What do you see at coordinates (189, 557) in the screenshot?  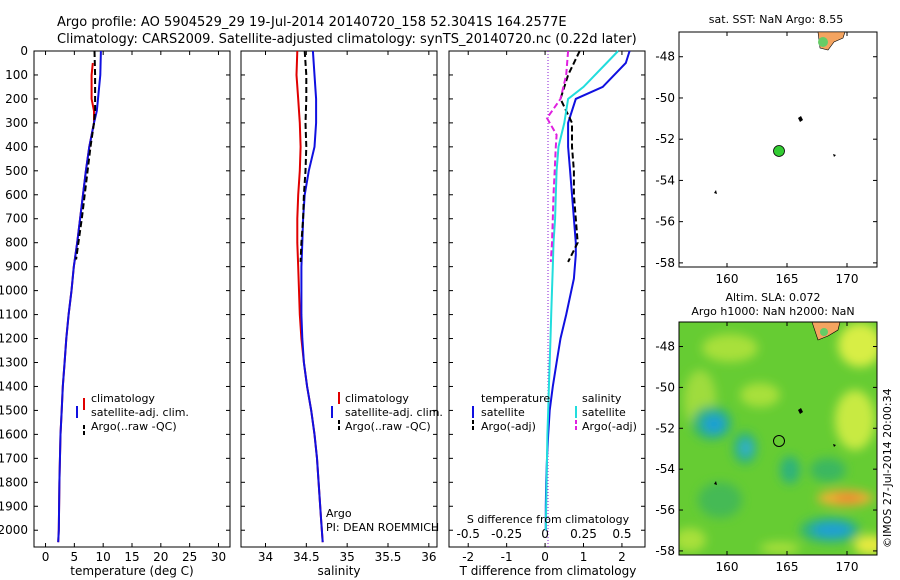 I see `x-tick-label: 25` at bounding box center [189, 557].